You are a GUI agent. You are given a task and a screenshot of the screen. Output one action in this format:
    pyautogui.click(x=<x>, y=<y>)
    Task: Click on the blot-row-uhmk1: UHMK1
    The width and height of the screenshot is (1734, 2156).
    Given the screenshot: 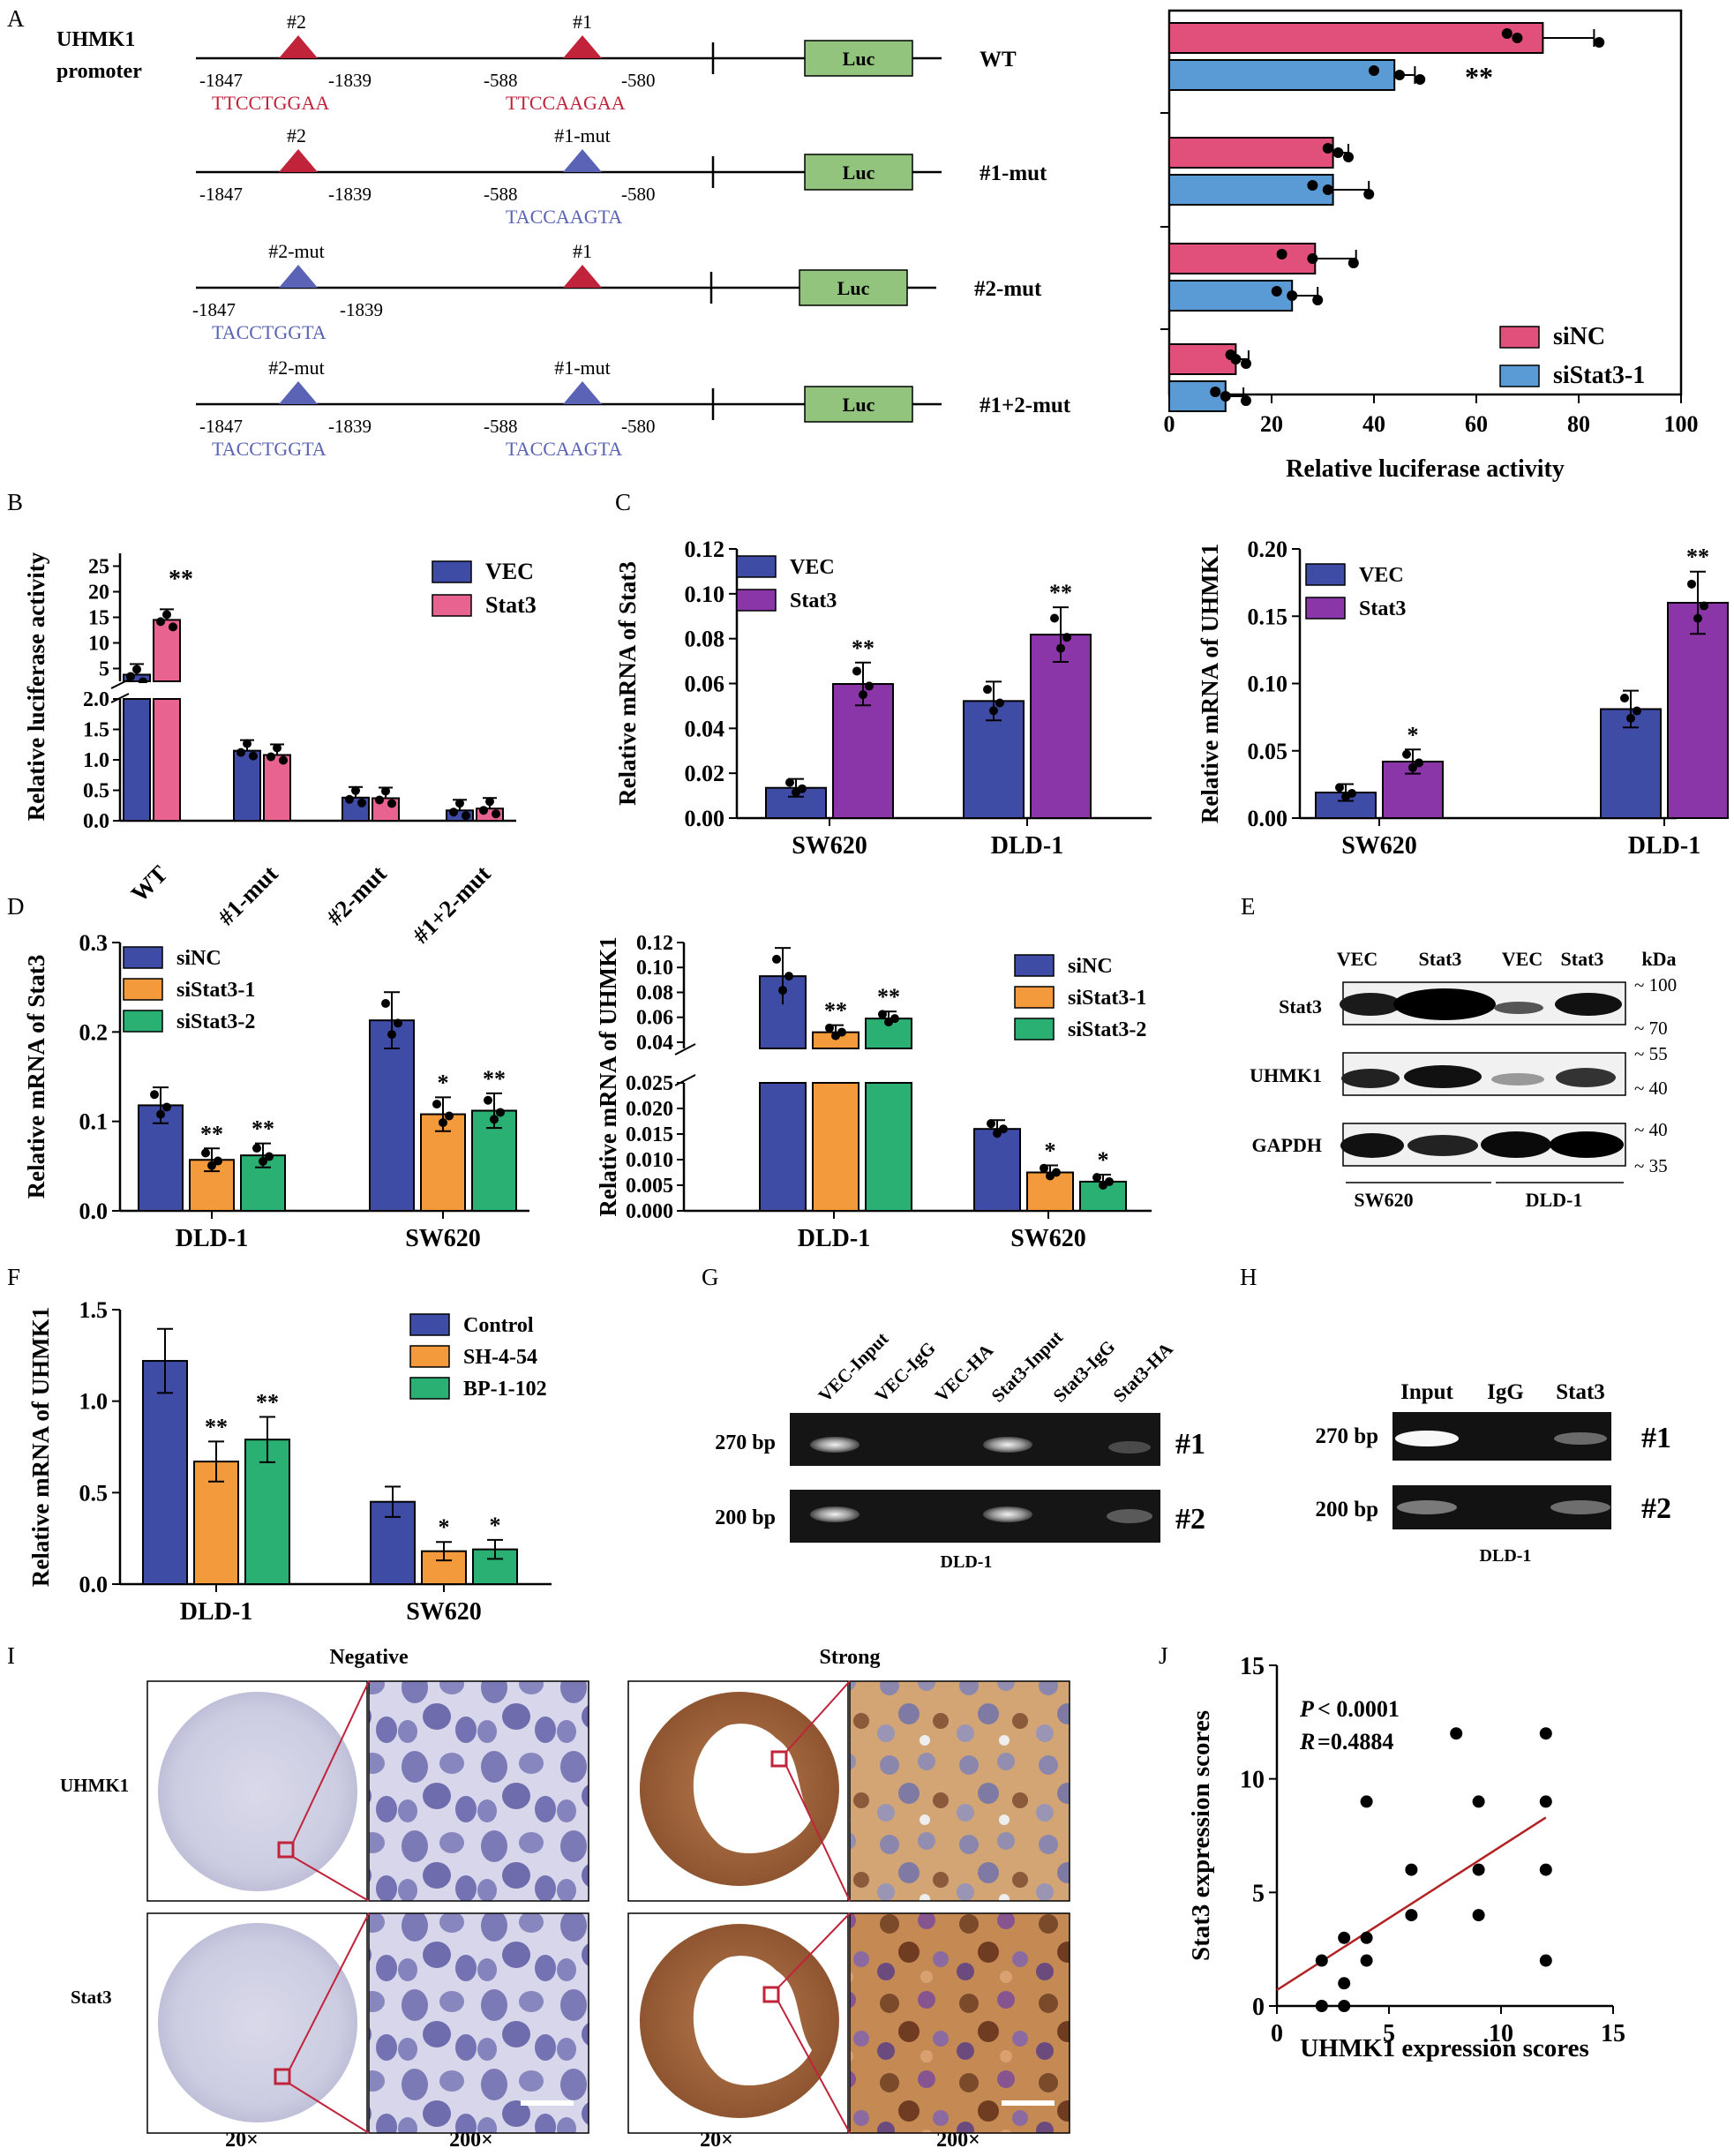 What is the action you would take?
    pyautogui.click(x=1286, y=1075)
    